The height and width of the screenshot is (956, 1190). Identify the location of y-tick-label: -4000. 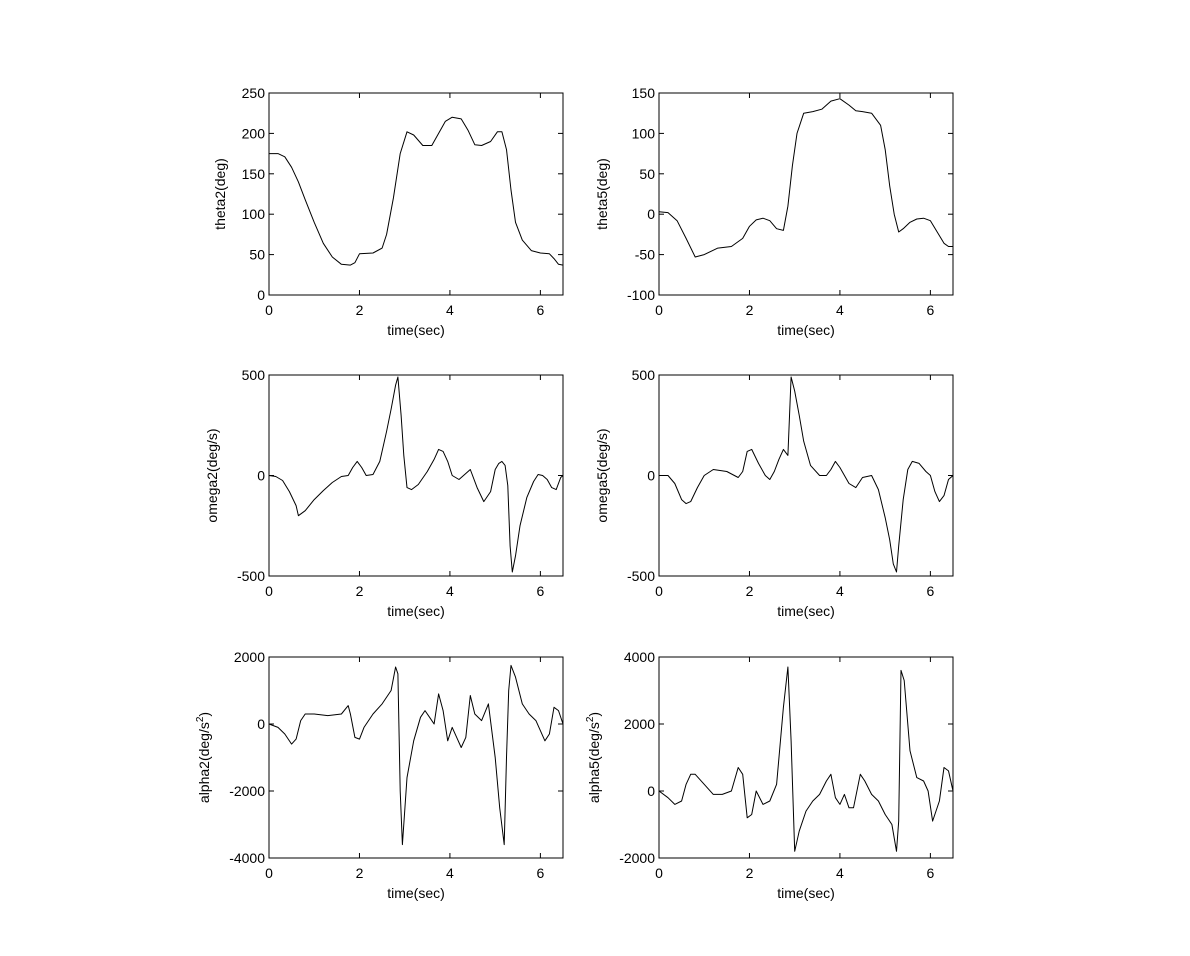
(247, 858).